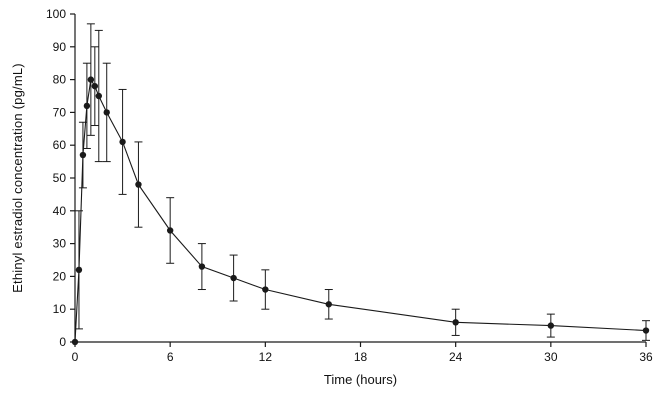 Image resolution: width=668 pixels, height=403 pixels. What do you see at coordinates (60, 80) in the screenshot?
I see `y-tick-label: 80` at bounding box center [60, 80].